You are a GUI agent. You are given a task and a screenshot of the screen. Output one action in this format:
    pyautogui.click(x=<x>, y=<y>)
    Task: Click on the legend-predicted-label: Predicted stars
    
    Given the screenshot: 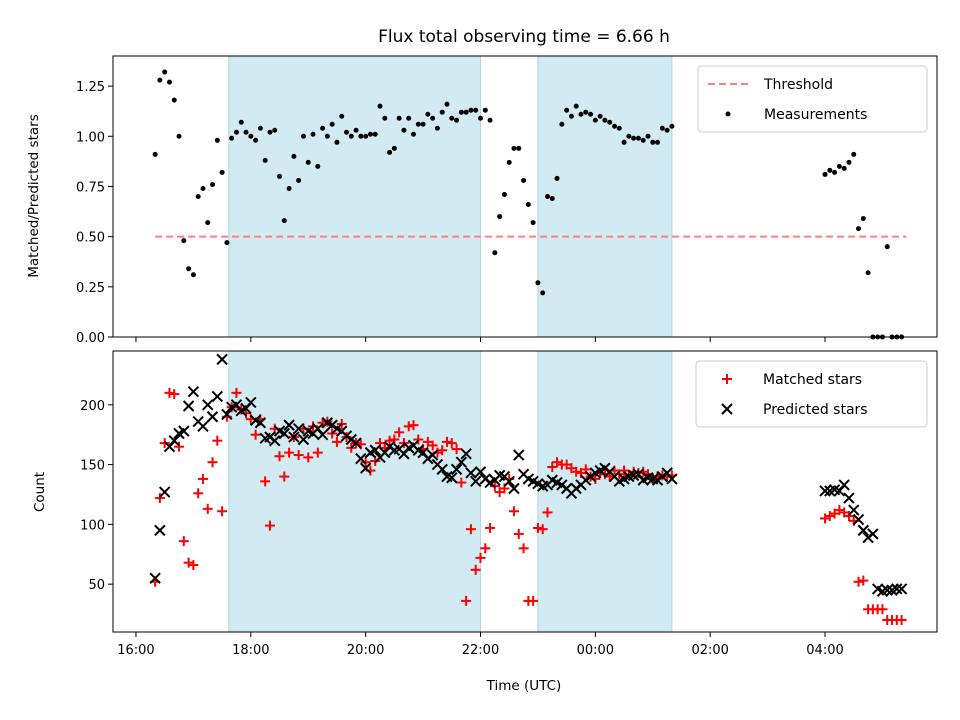 What is the action you would take?
    pyautogui.click(x=815, y=410)
    